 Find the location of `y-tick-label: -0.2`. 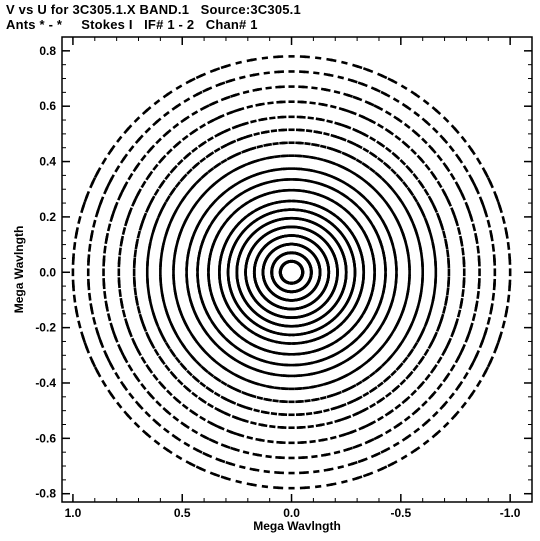

y-tick-label: -0.2 is located at coordinates (45, 328).